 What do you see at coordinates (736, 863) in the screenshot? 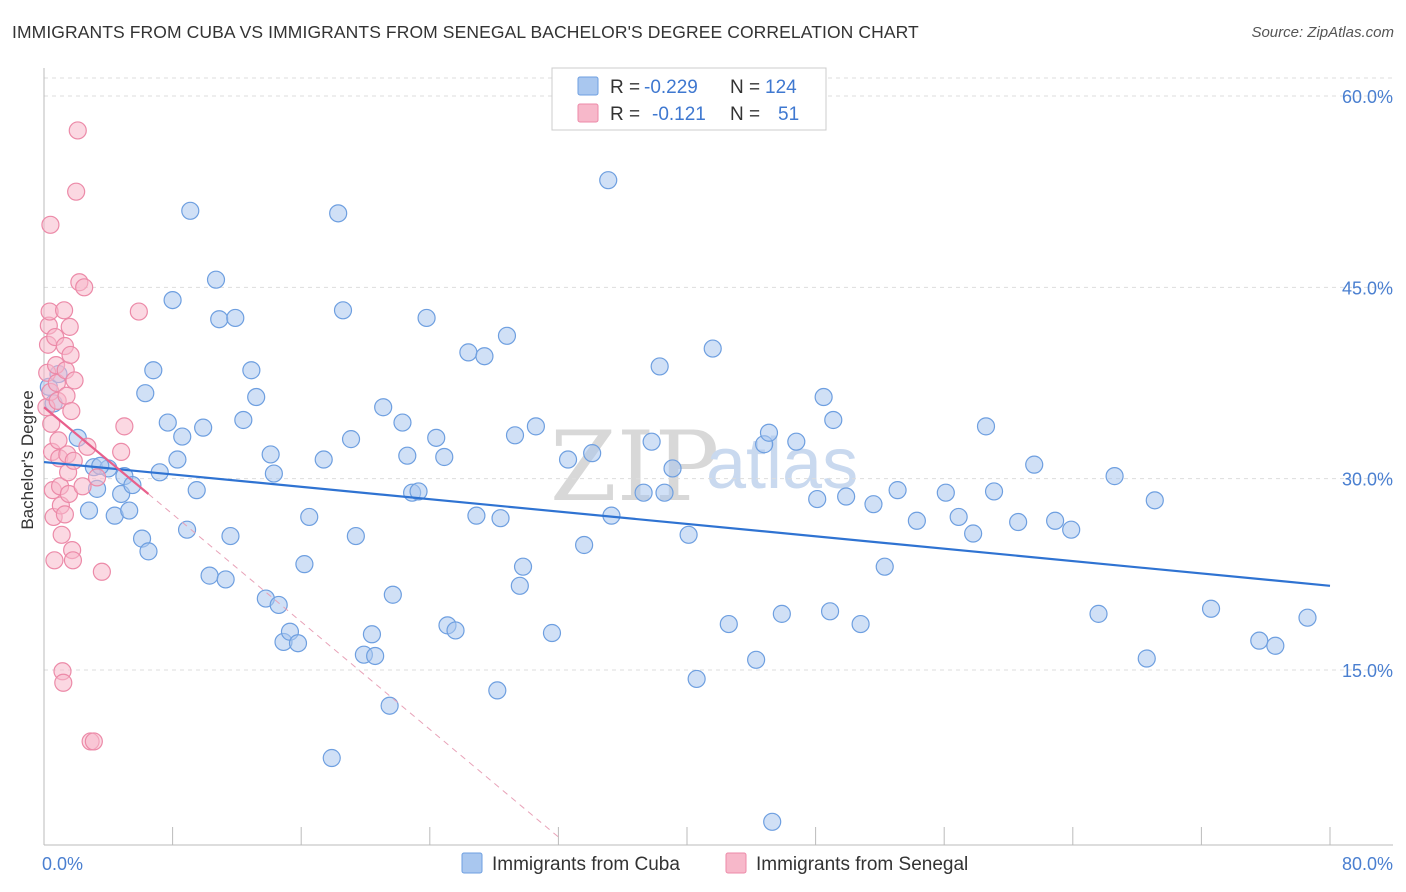
I see `legend-swatch-senegal` at bounding box center [736, 863].